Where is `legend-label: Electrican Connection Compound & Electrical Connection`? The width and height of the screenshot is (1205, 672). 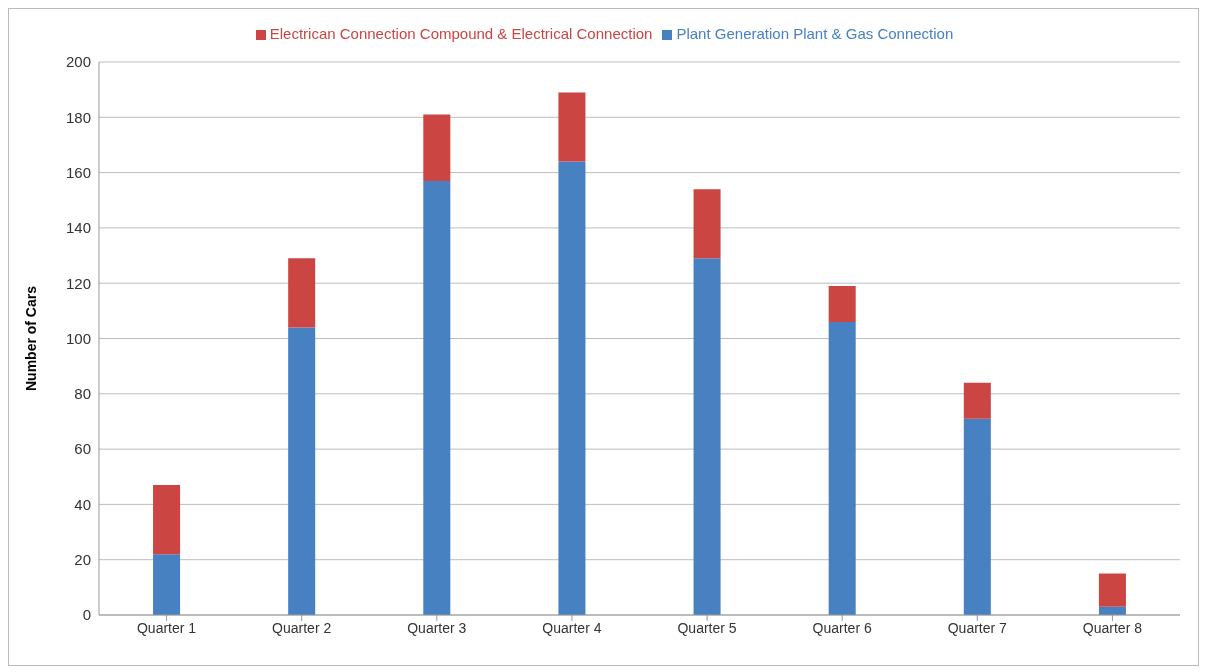 legend-label: Electrican Connection Compound & Electrical Connection is located at coordinates (461, 33).